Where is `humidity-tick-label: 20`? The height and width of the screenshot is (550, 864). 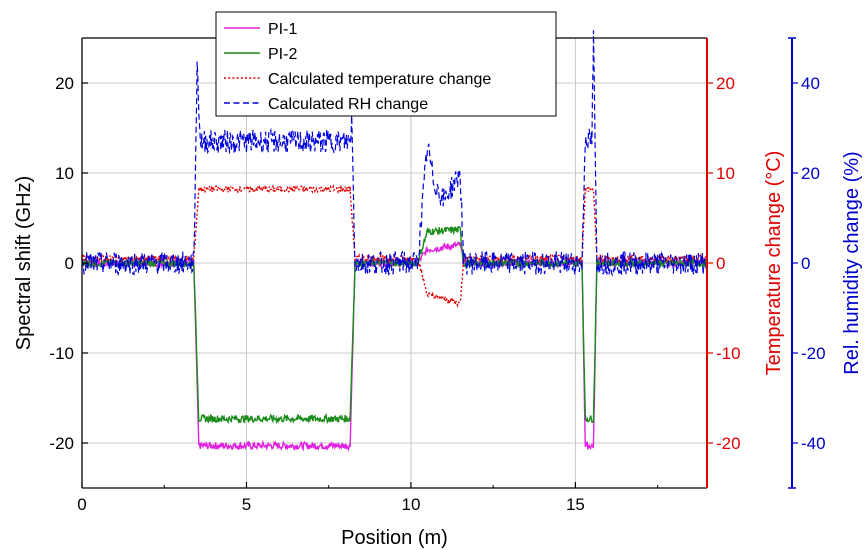
humidity-tick-label: 20 is located at coordinates (810, 173).